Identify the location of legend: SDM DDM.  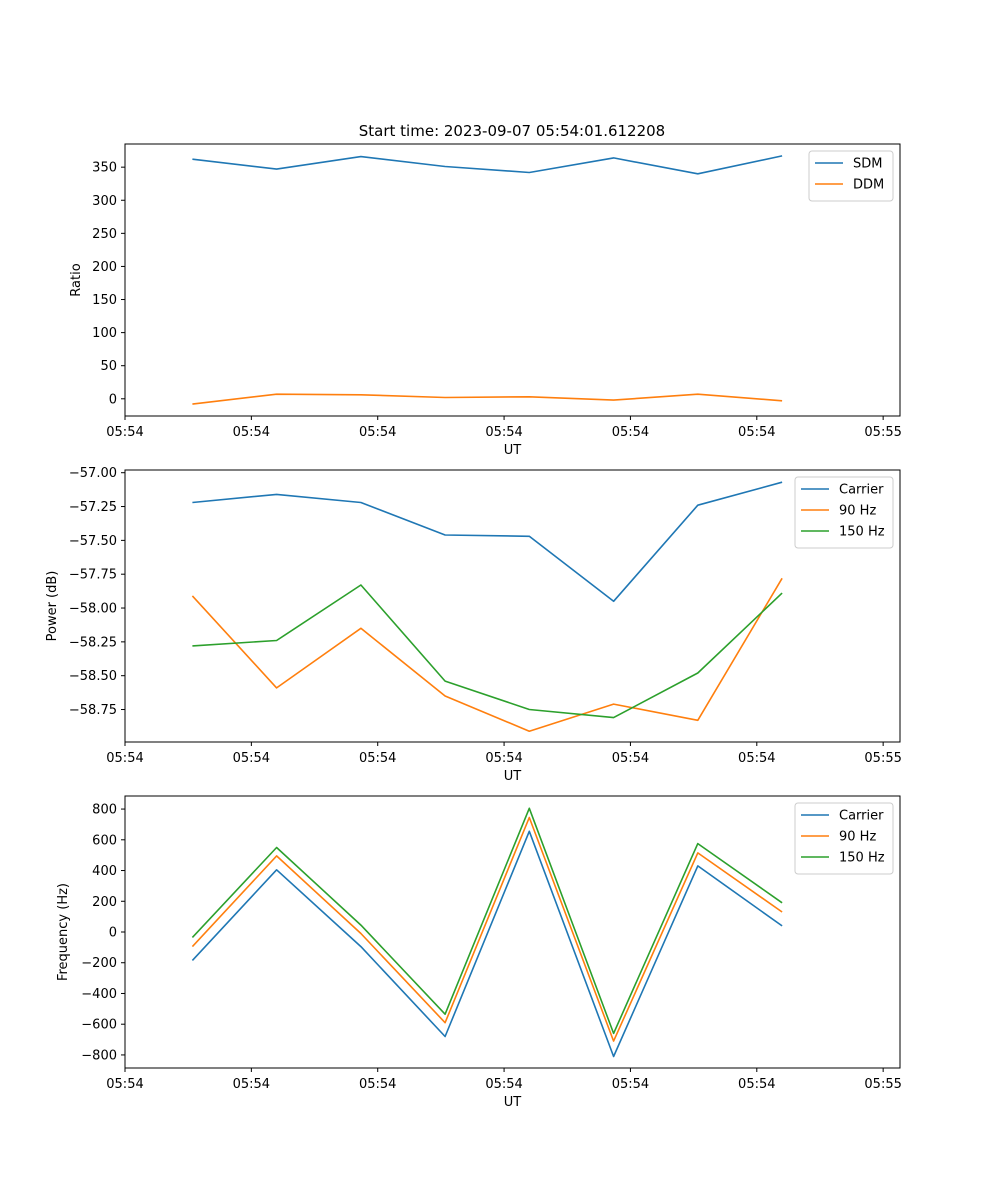
(851, 176).